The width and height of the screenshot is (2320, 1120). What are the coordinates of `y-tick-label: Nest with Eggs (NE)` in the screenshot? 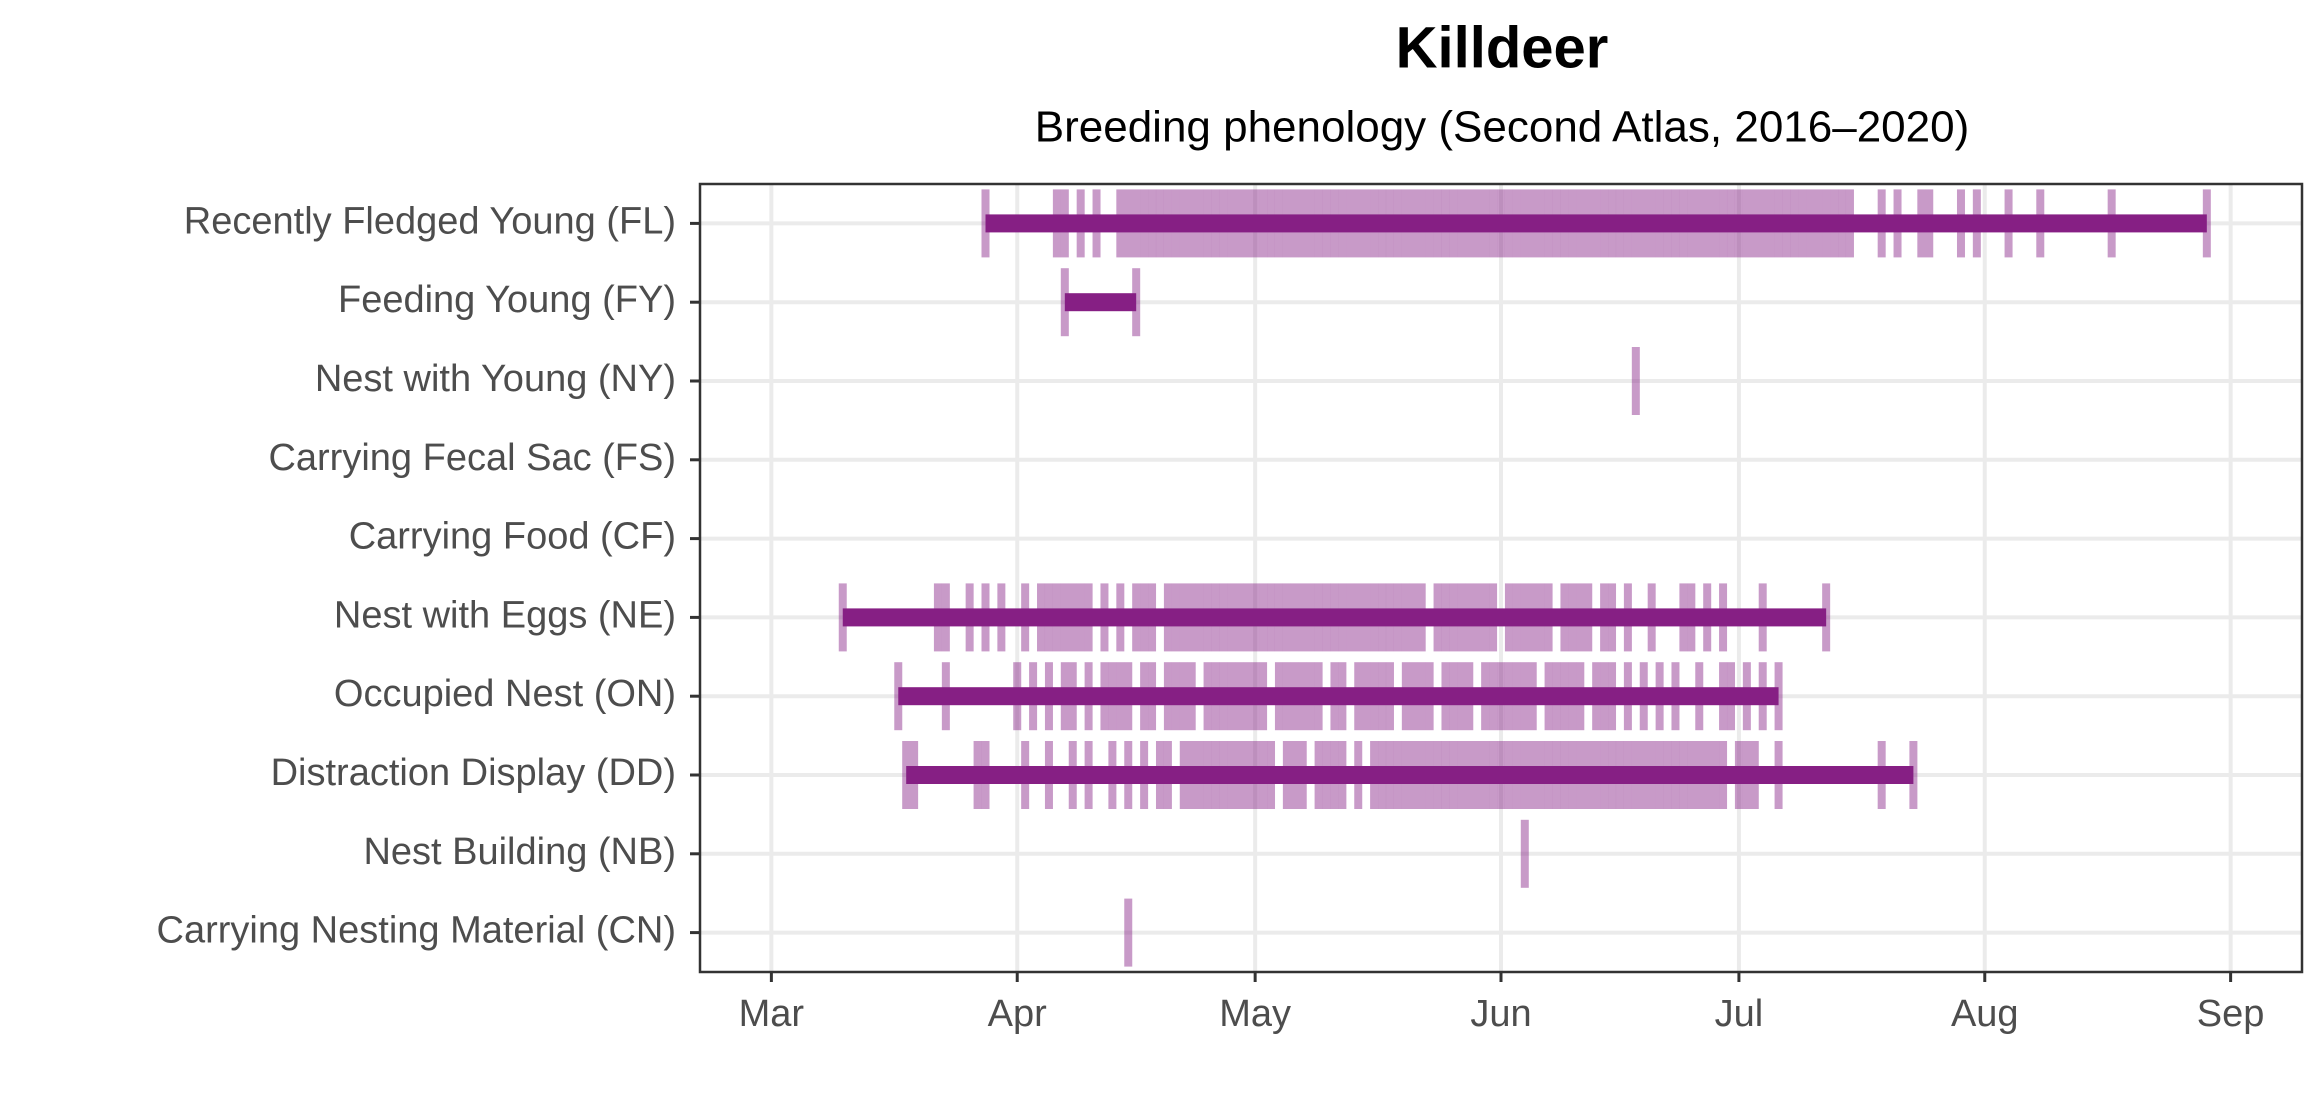 It's located at (505, 615).